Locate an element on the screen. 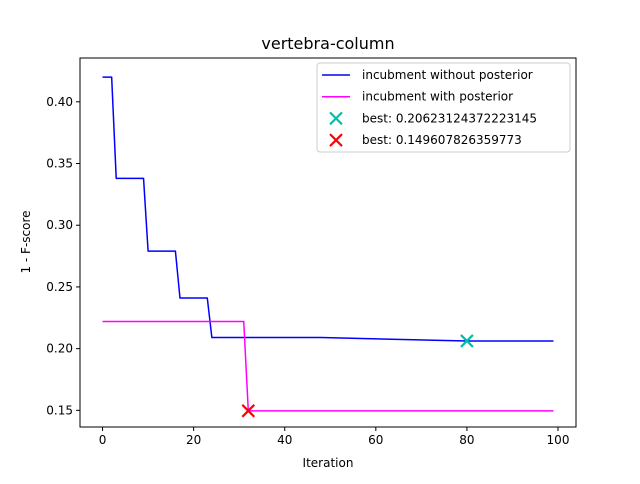 This screenshot has height=484, width=640. legend-label: best: 0.149607826359773 is located at coordinates (442, 140).